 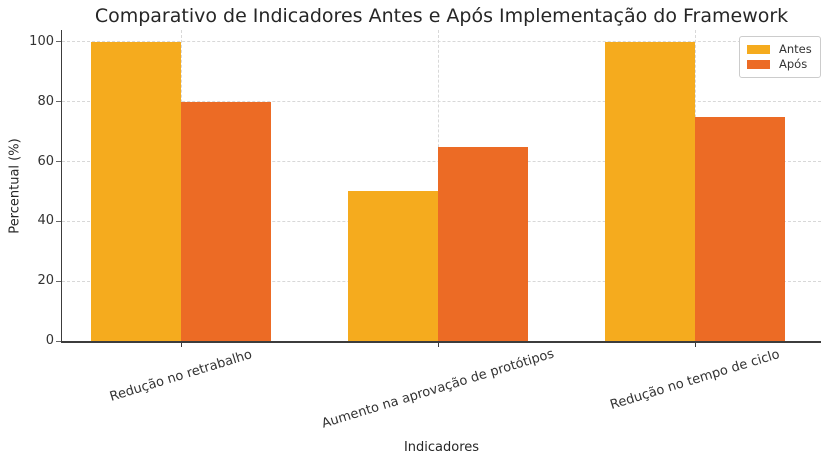 I want to click on legend: Antes Após, so click(x=780, y=57).